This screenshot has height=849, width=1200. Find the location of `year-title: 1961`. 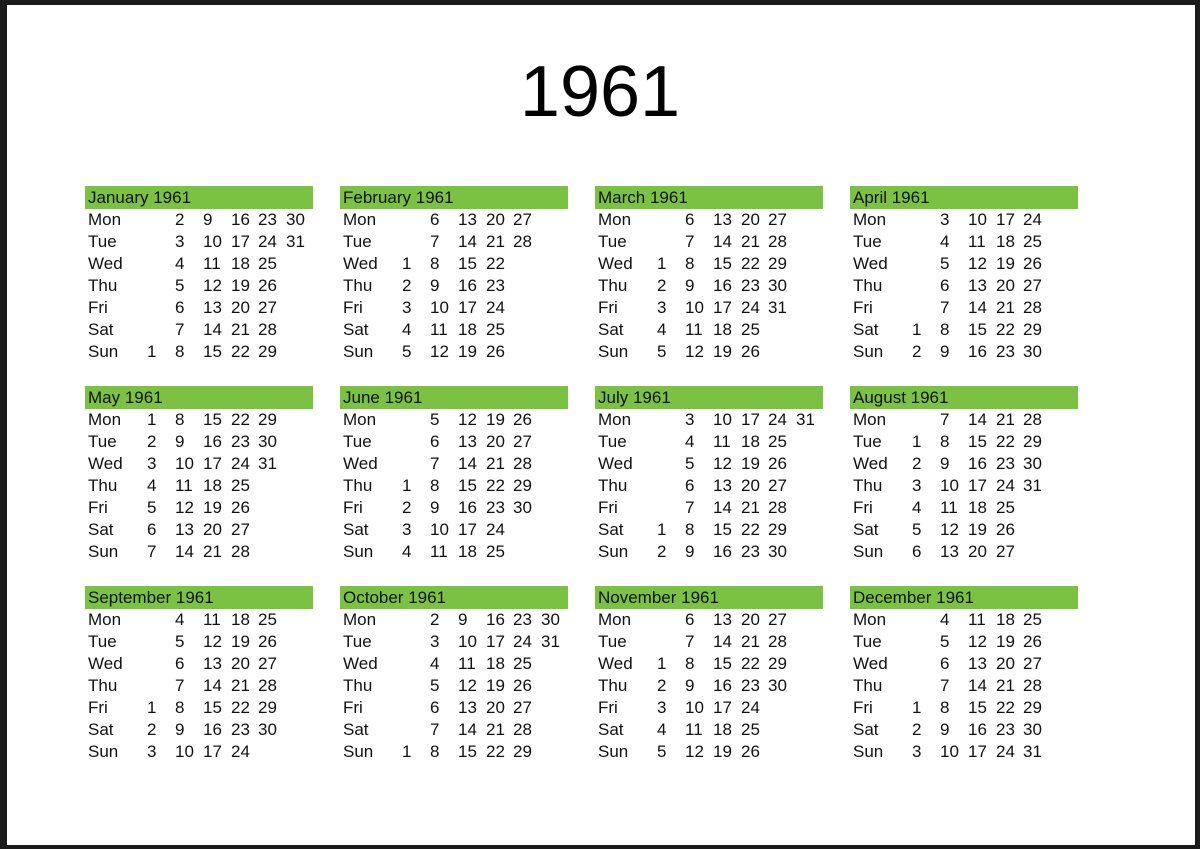

year-title: 1961 is located at coordinates (600, 92).